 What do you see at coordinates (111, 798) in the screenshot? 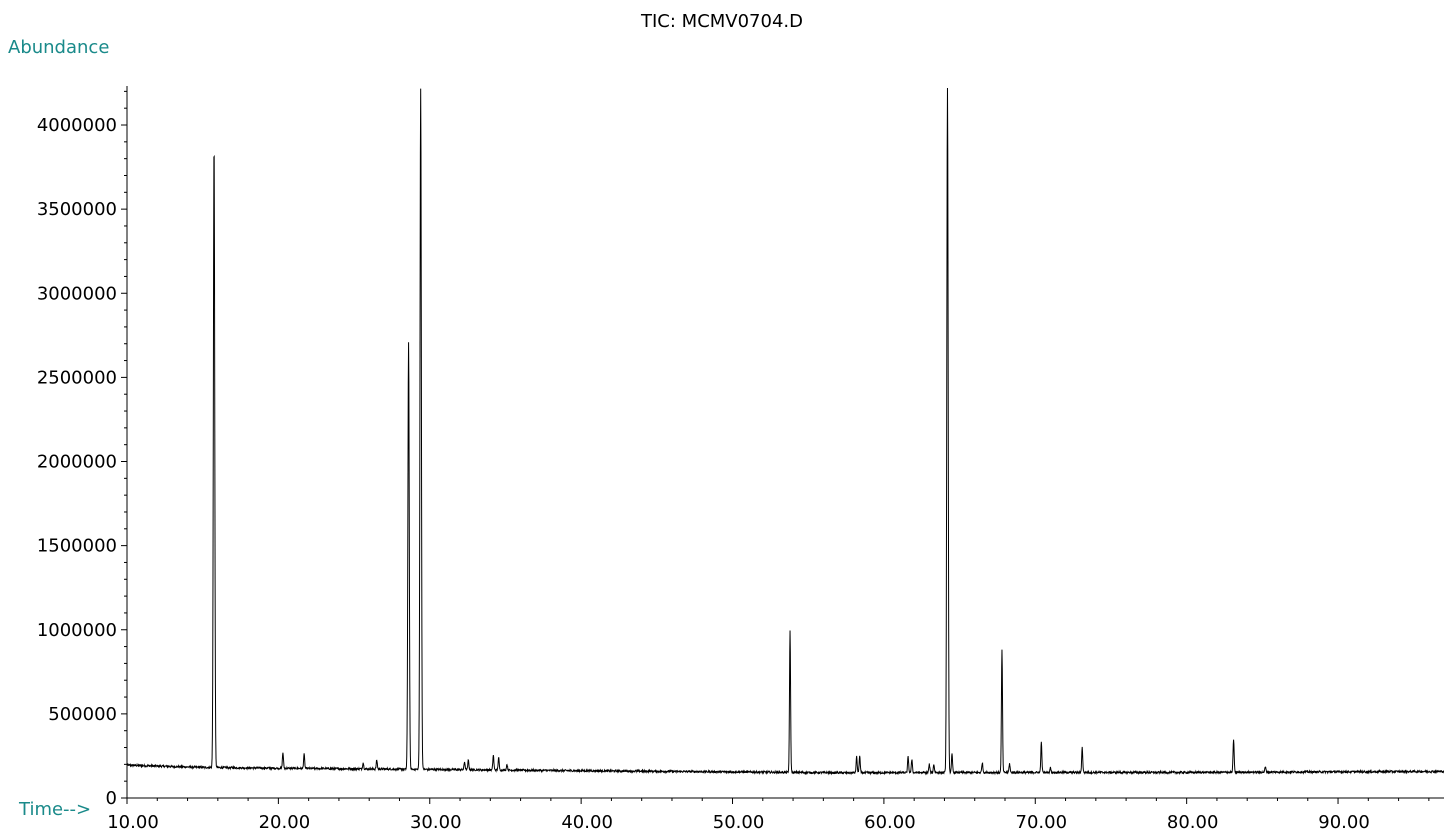
I see `y-tick-label: 0` at bounding box center [111, 798].